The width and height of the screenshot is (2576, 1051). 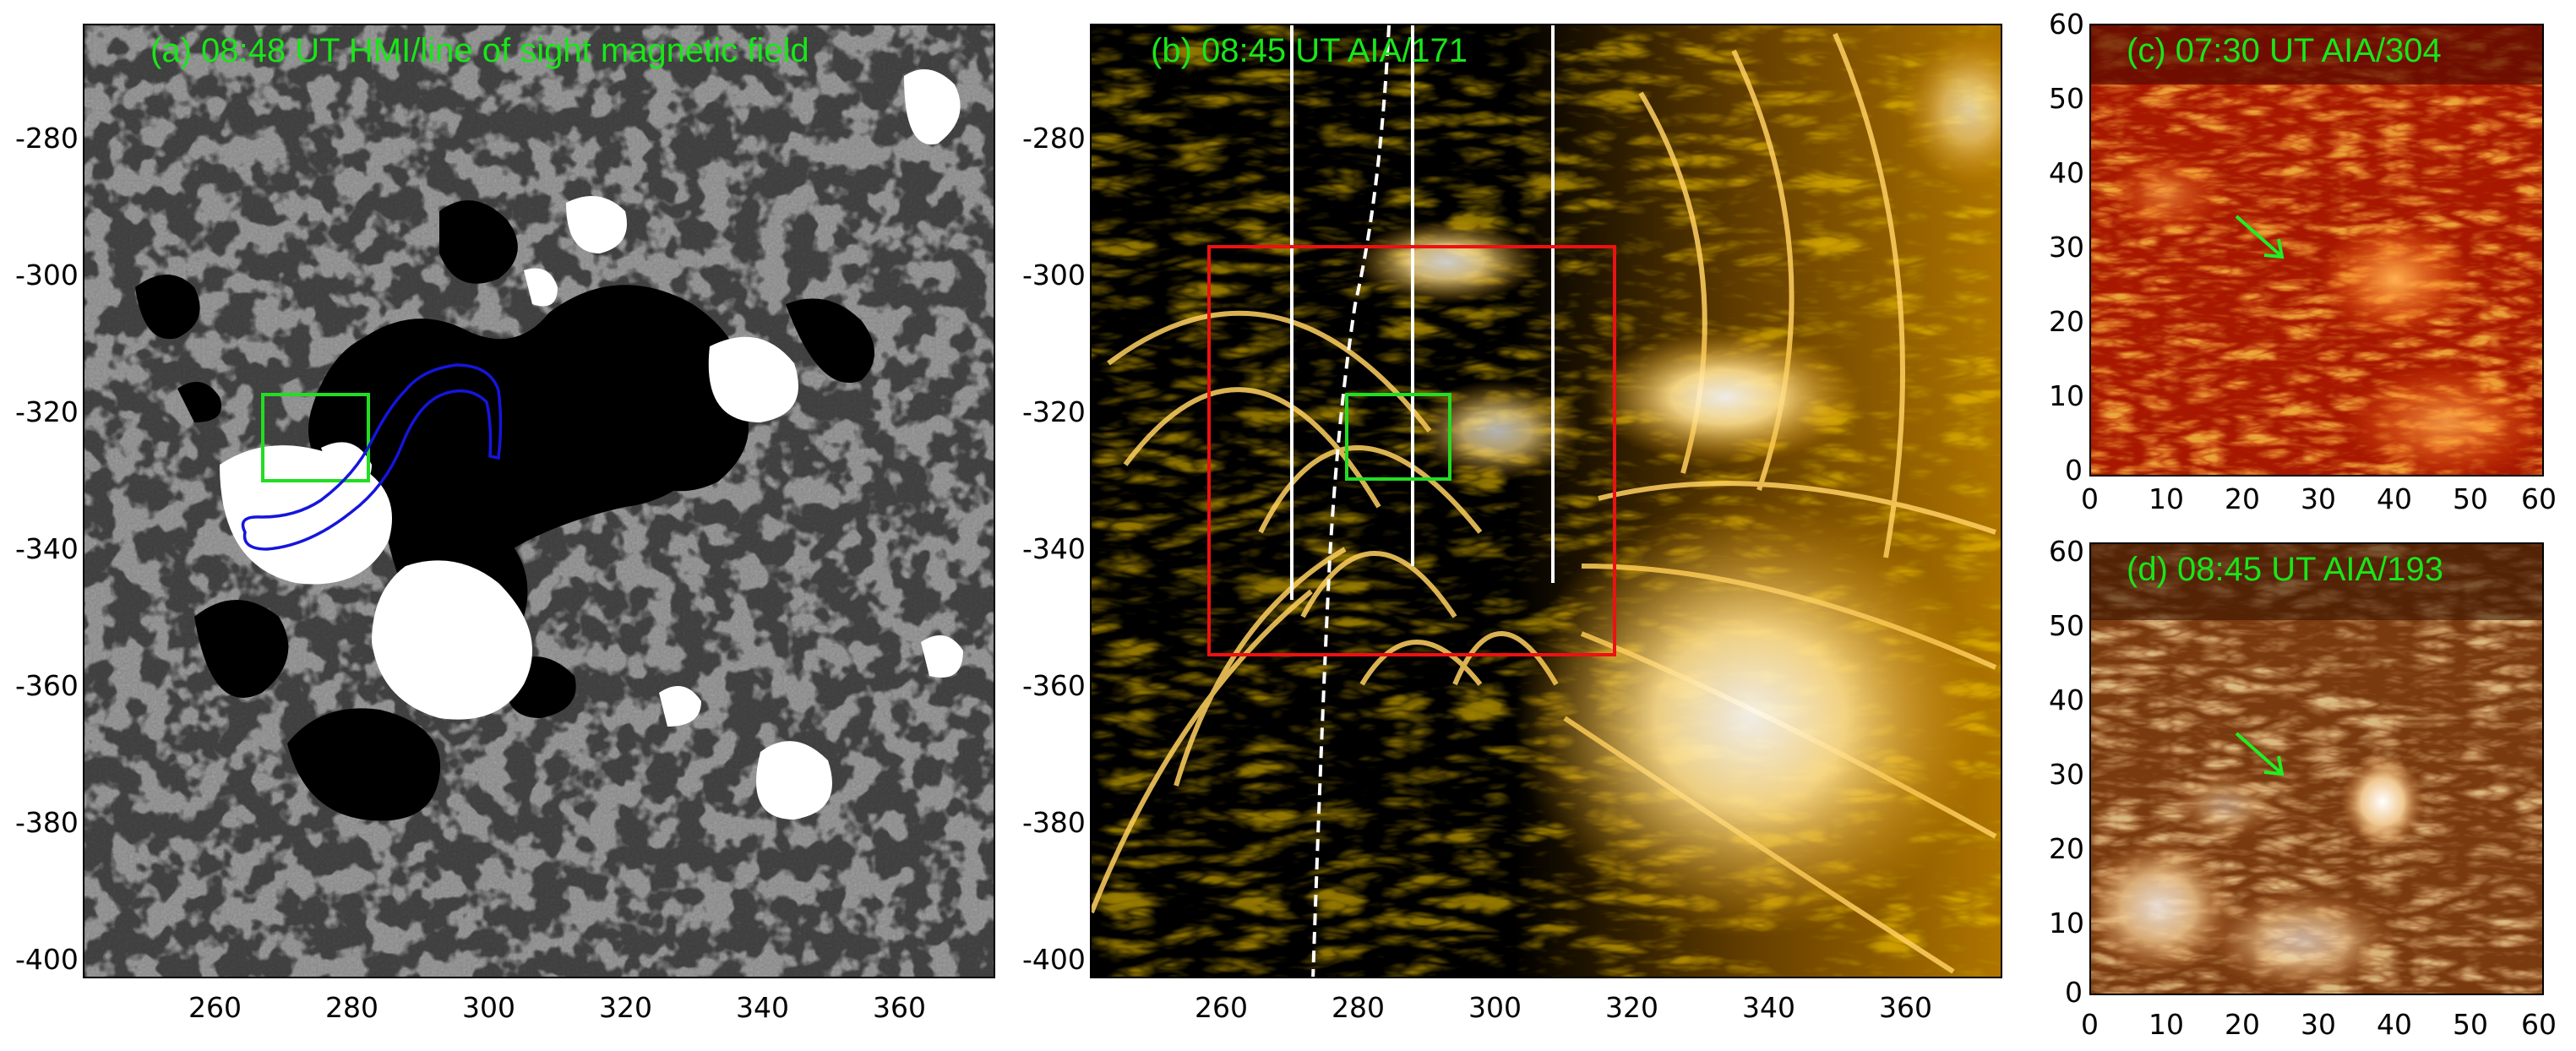 I want to click on d-xtick: 0, so click(x=2090, y=1024).